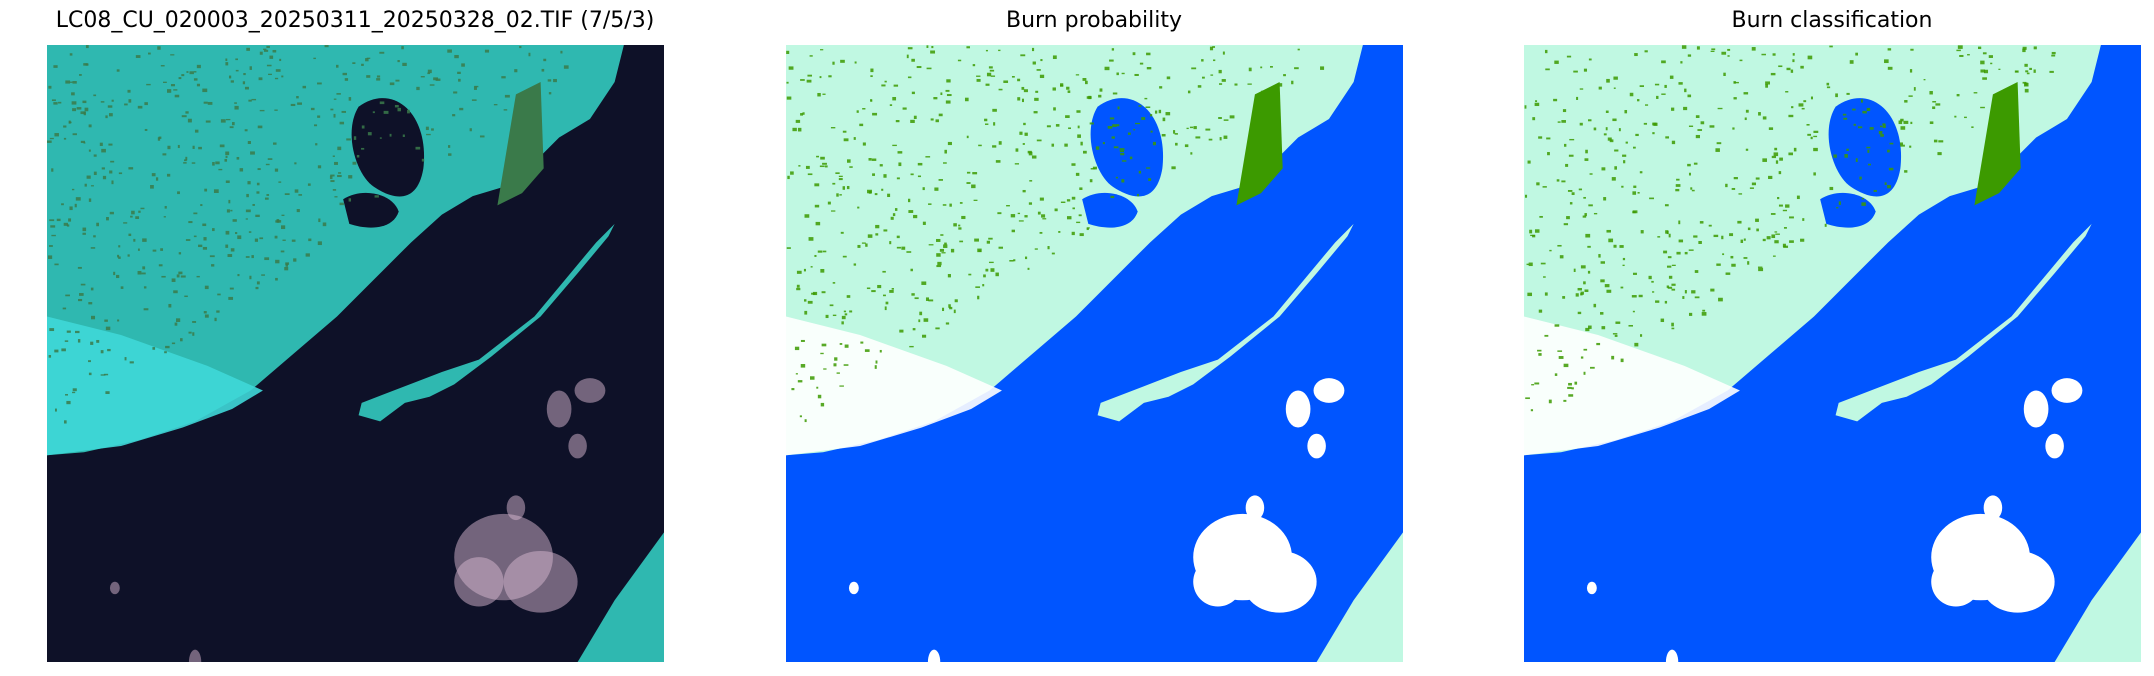 This screenshot has width=2154, height=676. What do you see at coordinates (1093, 20) in the screenshot?
I see `panel-title-burn-probability: Burn probability` at bounding box center [1093, 20].